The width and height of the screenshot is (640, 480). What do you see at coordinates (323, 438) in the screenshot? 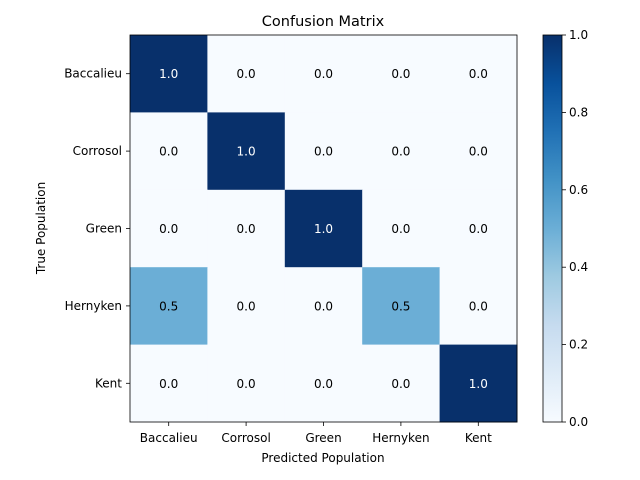
I see `x-tick-label: Green` at bounding box center [323, 438].